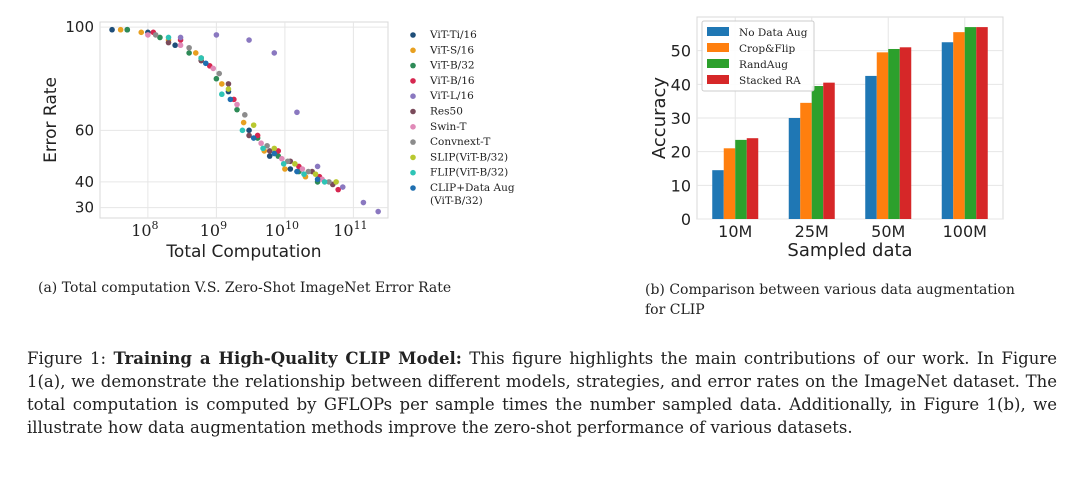 This screenshot has height=489, width=1080. Describe the element at coordinates (223, 225) in the screenshot. I see `x-tick-exponent: 9` at that location.